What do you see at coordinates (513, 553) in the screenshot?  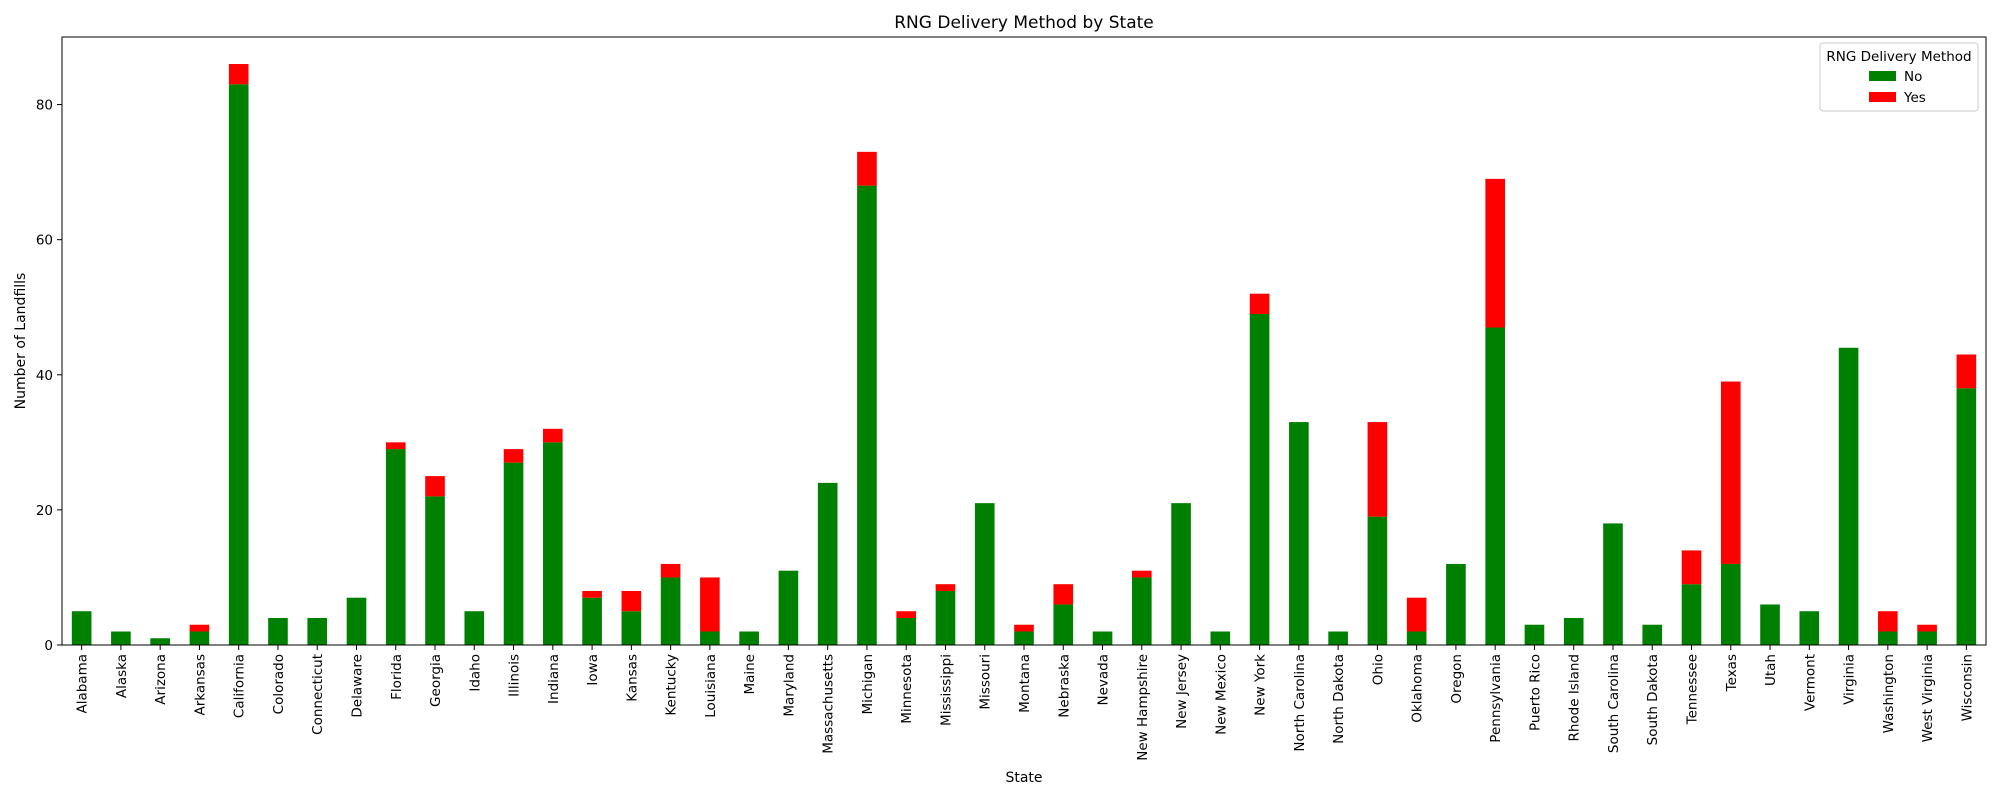 I see `bar-illinois-no` at bounding box center [513, 553].